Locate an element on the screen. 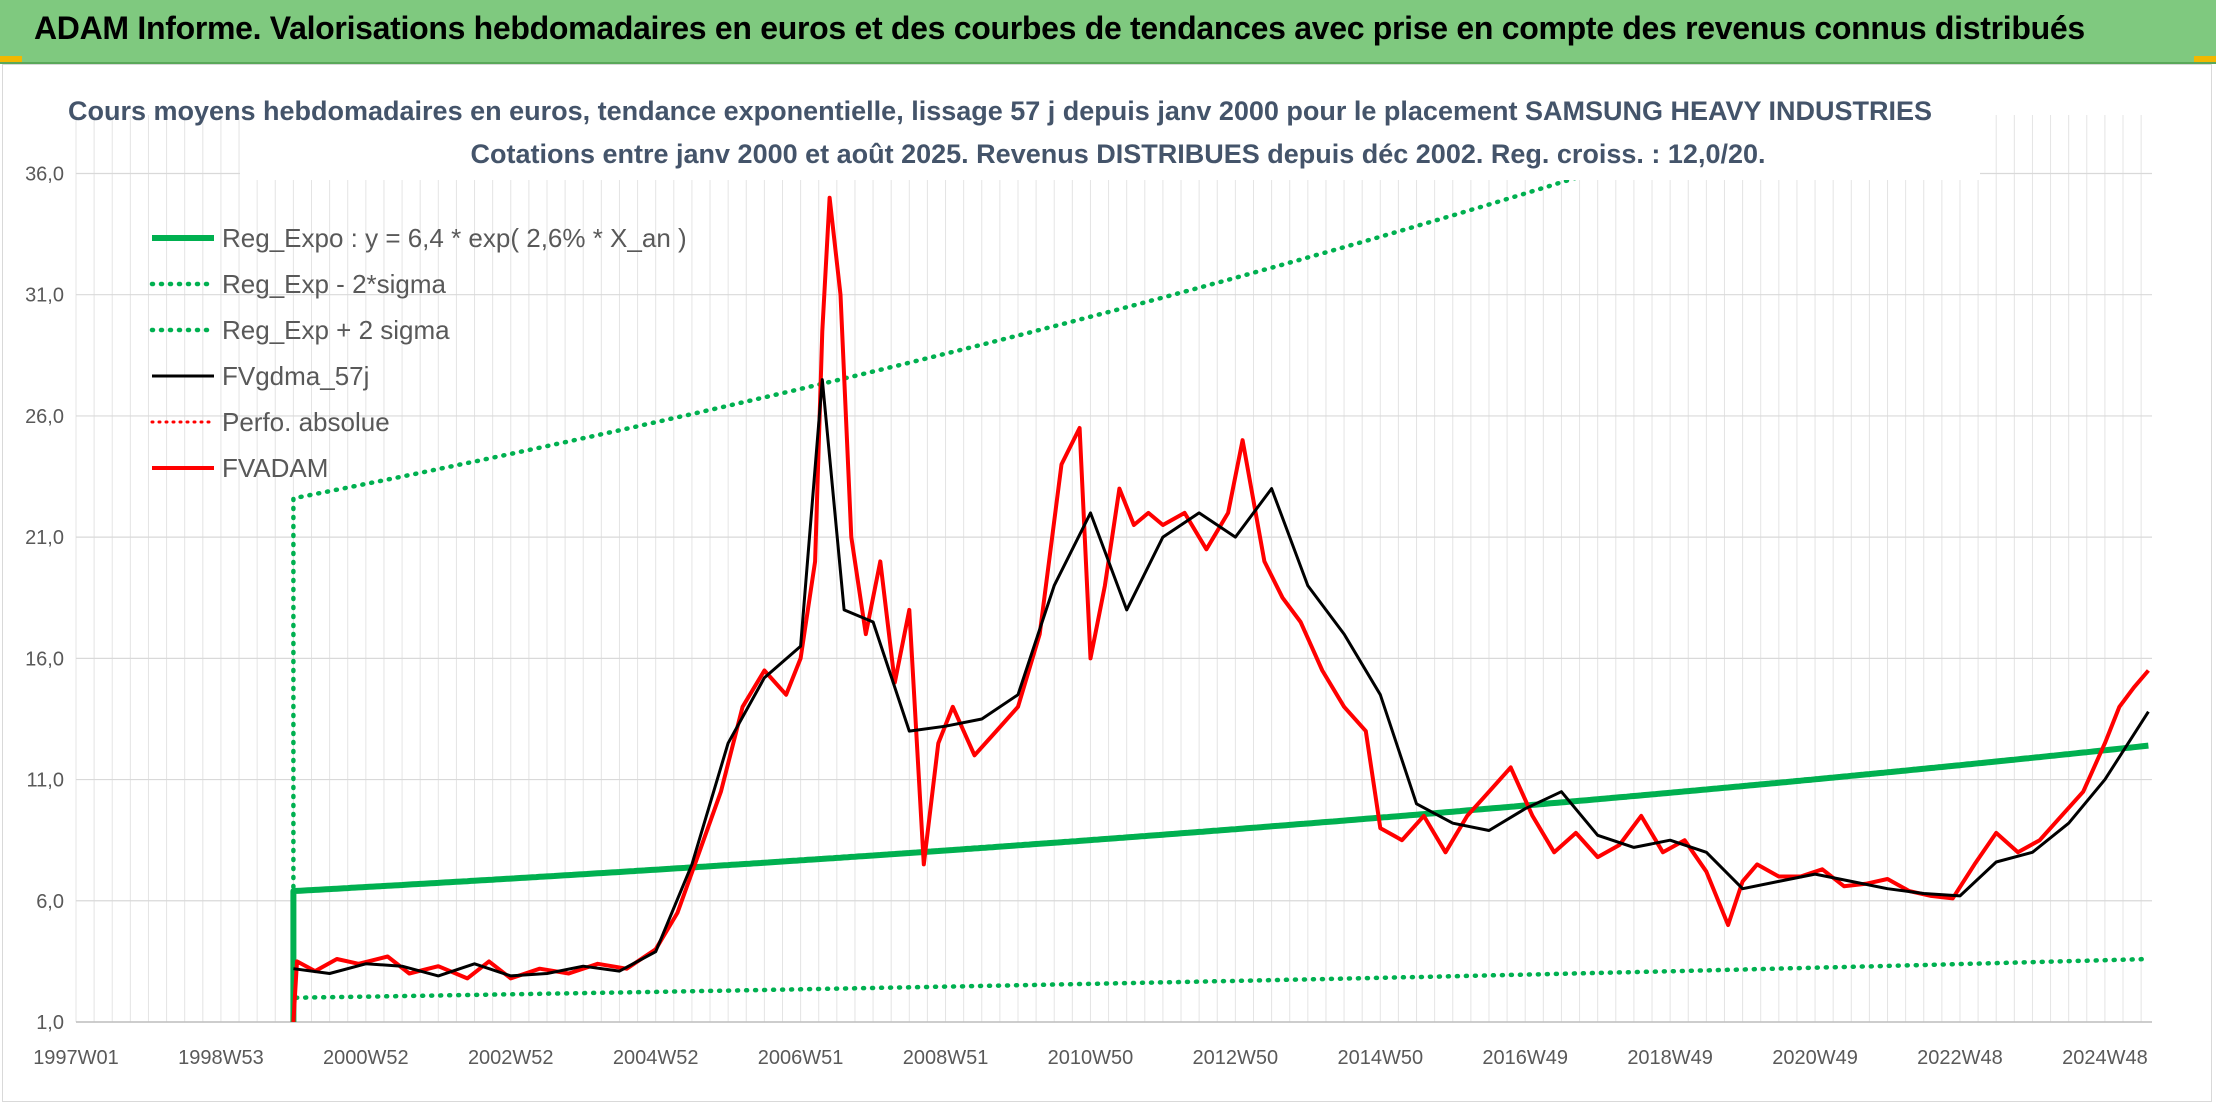 The image size is (2216, 1106). y-tick-label: 16,0 is located at coordinates (44, 659).